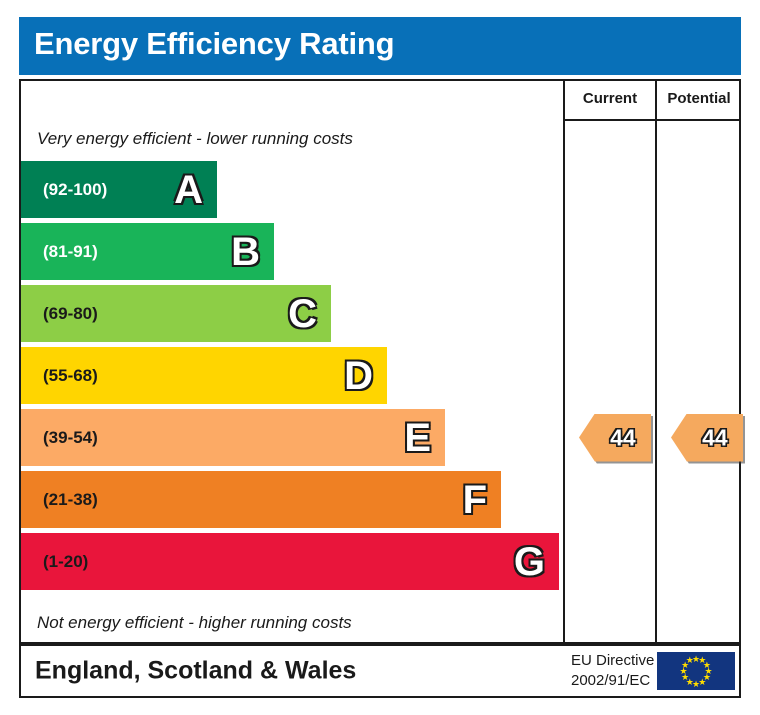 The image size is (760, 715). Describe the element at coordinates (564, 361) in the screenshot. I see `column-separator-current` at that location.